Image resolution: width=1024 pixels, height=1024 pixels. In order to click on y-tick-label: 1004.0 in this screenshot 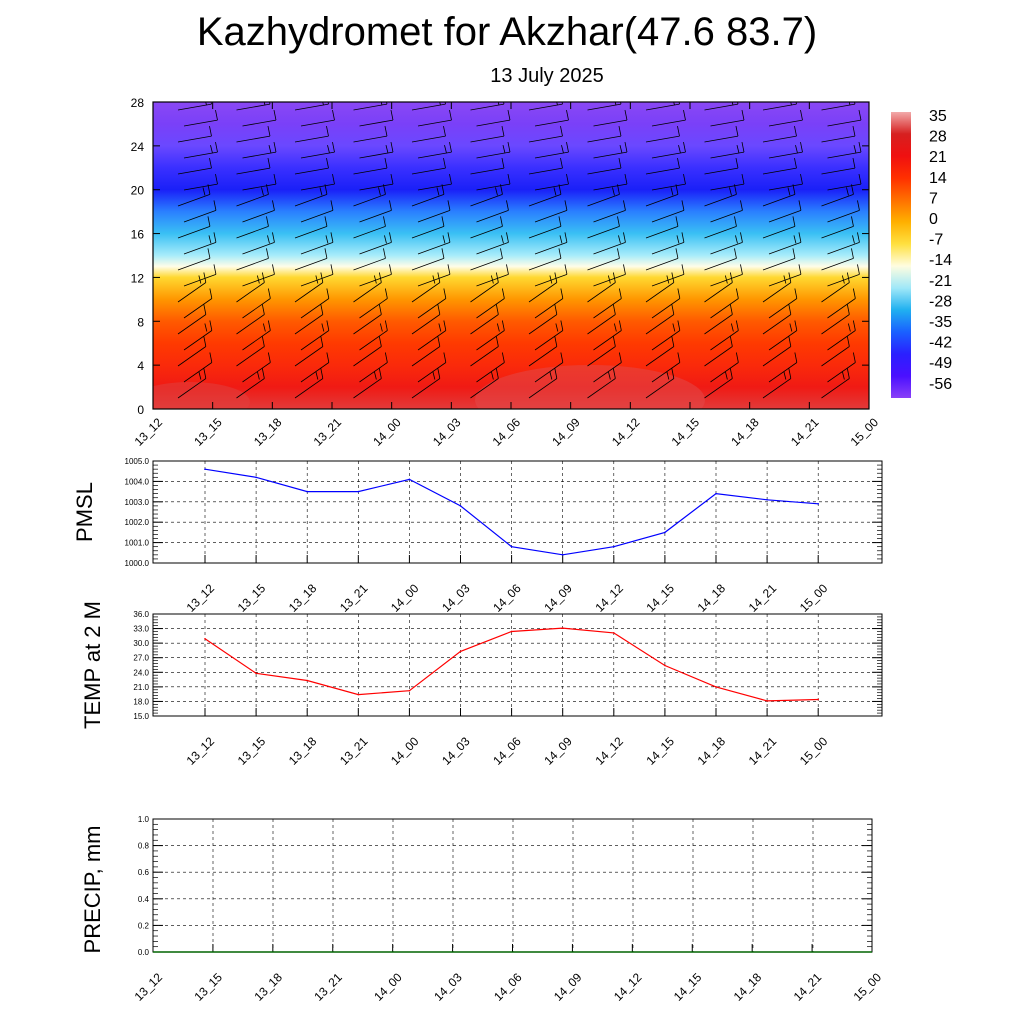, I will do `click(137, 481)`.